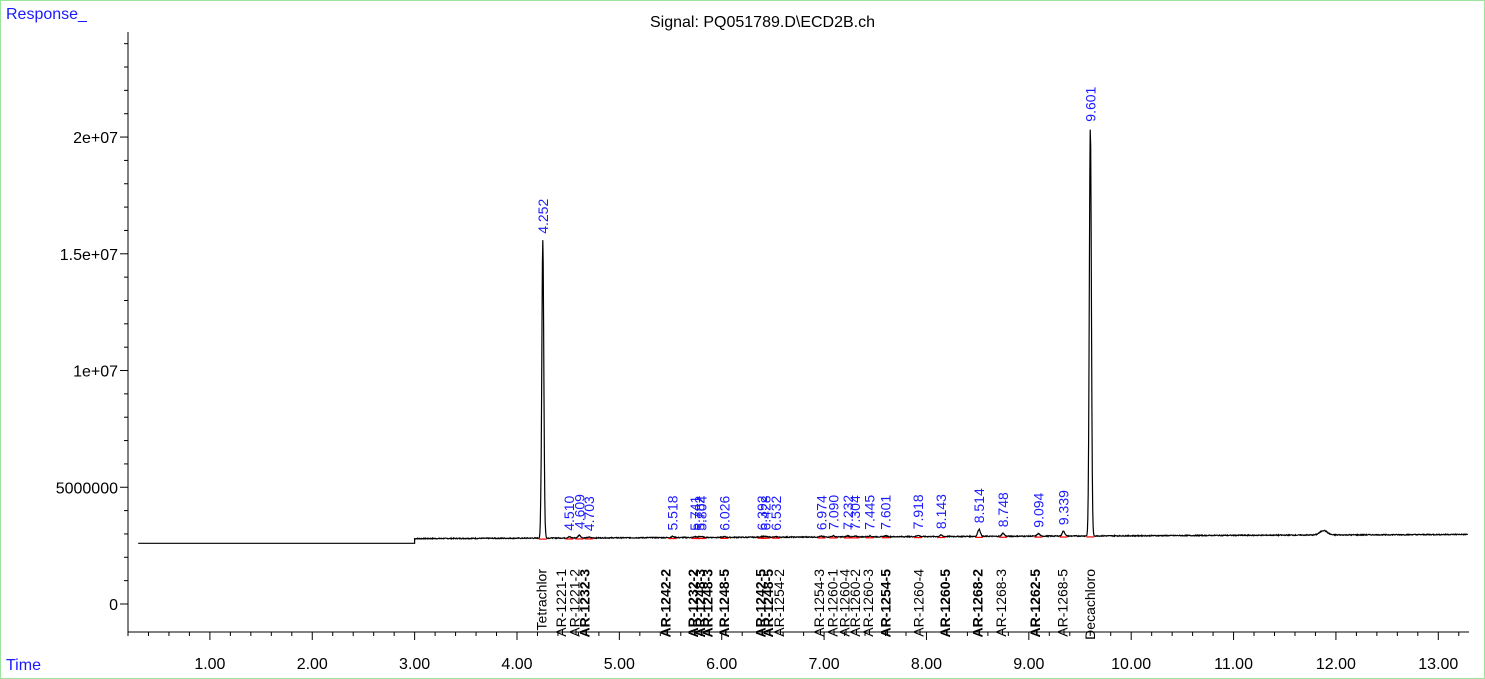  I want to click on compound-label: AR-1254-3, so click(819, 603).